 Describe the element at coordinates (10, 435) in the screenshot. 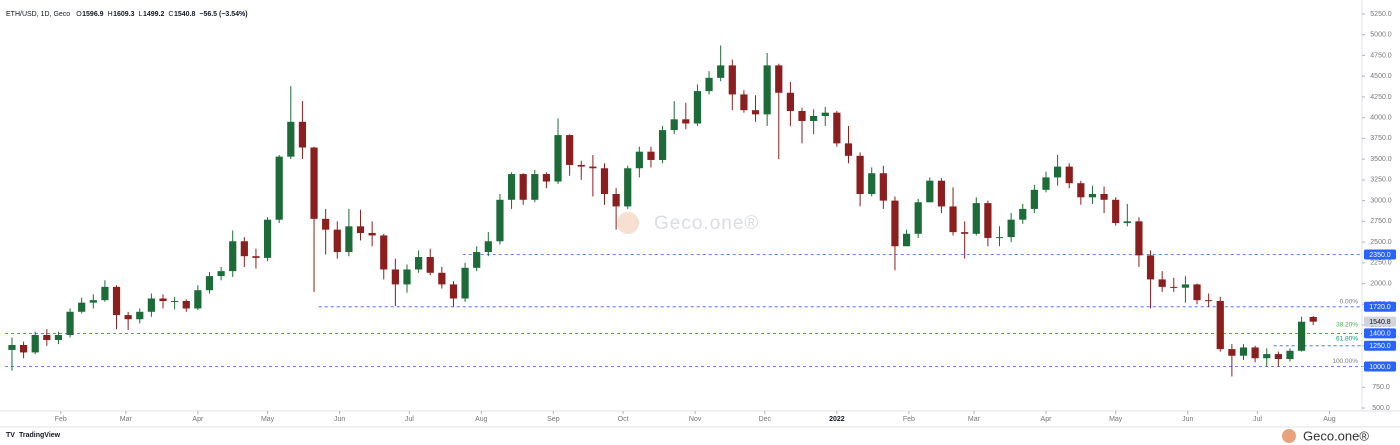

I see `platform-logo: TV` at that location.